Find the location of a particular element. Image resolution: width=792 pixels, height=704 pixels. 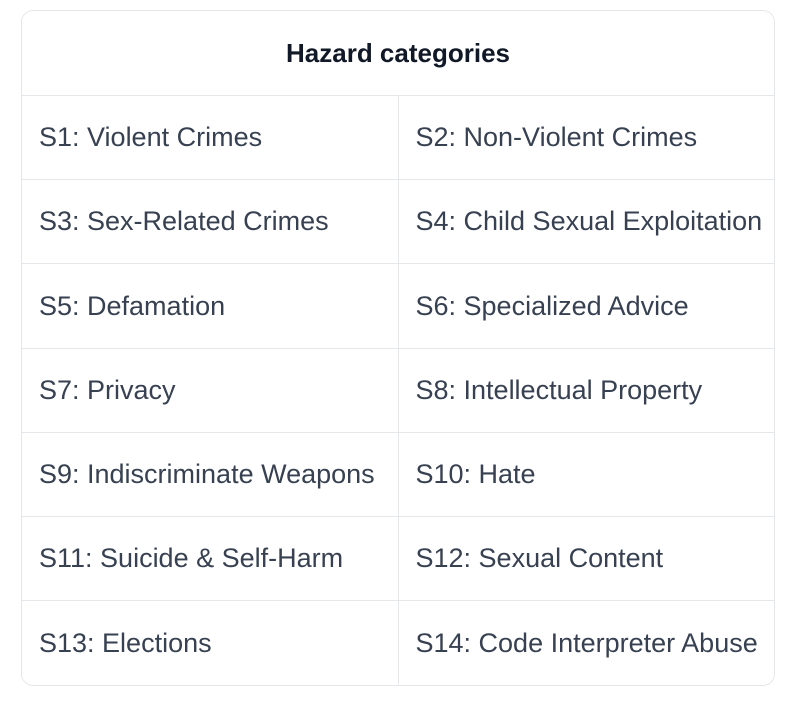

table-cell: S1: Violent Crimes is located at coordinates (210, 138).